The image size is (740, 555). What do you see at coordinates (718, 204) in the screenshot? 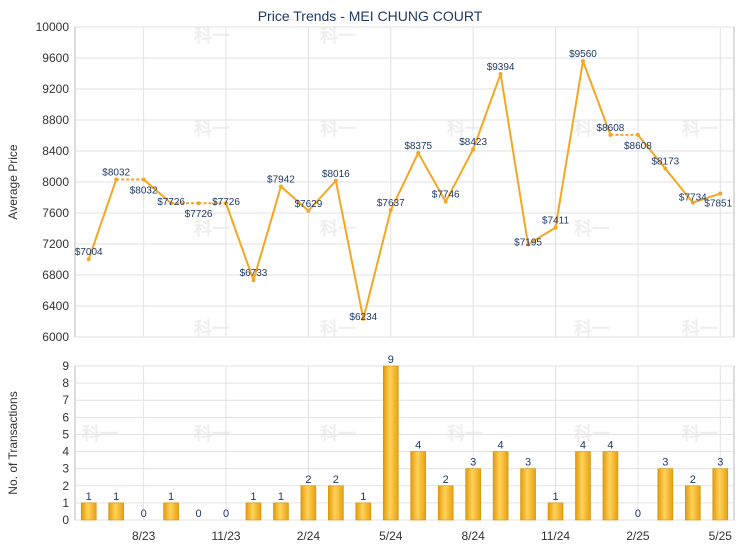
I see `price-point-label: $7851` at bounding box center [718, 204].